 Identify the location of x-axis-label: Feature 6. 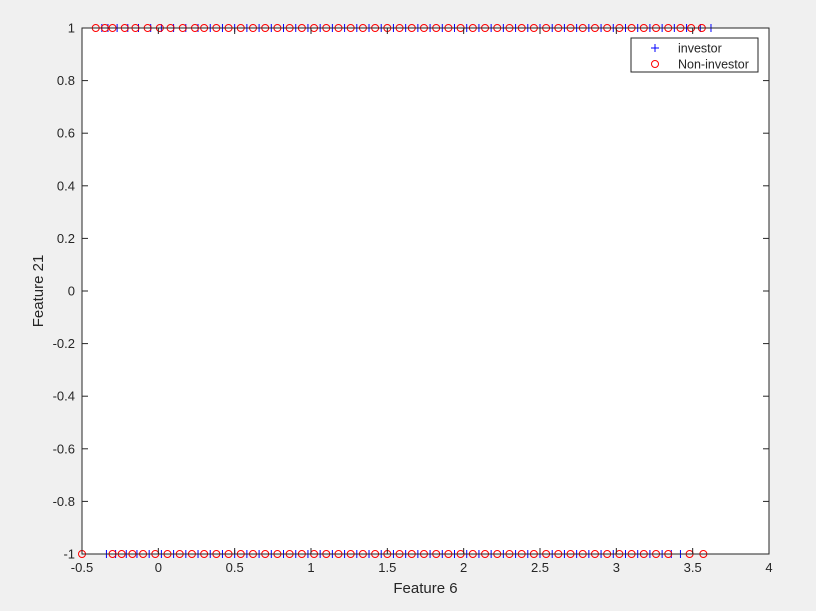
(425, 588).